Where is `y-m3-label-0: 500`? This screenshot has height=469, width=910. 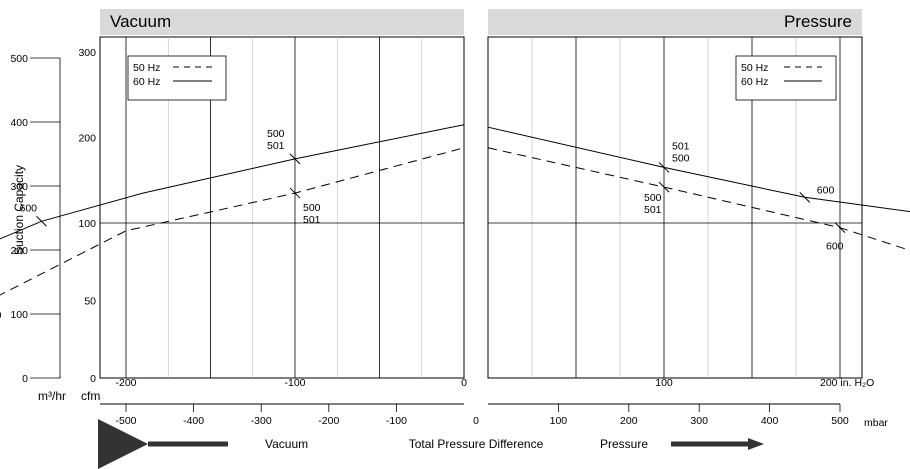 y-m3-label-0: 500 is located at coordinates (19, 59).